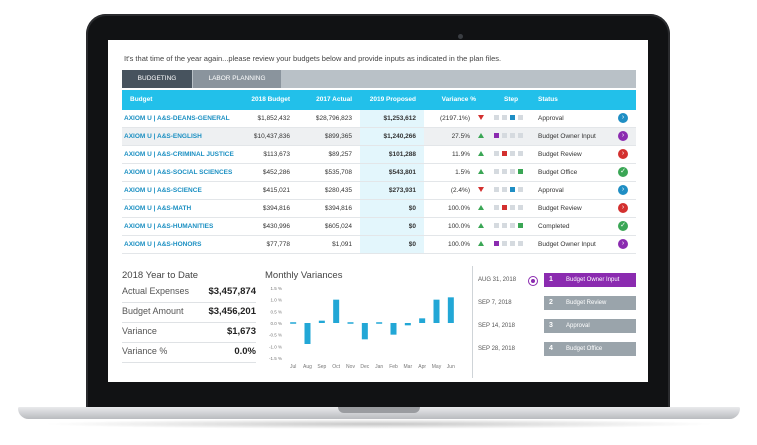 This screenshot has height=445, width=757. Describe the element at coordinates (293, 367) in the screenshot. I see `x-tick-label: Jul` at that location.